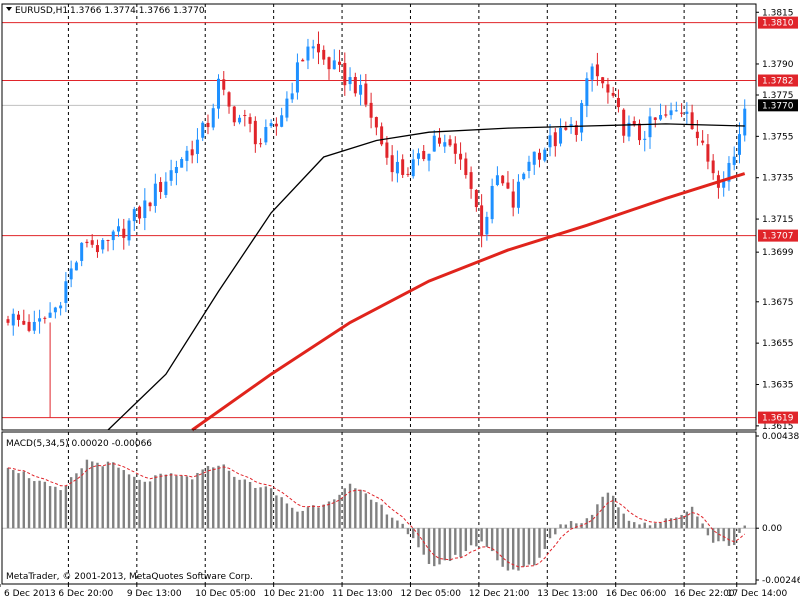 This screenshot has width=800, height=604. Describe the element at coordinates (780, 437) in the screenshot. I see `macd-tick-label: 0.00438` at that location.